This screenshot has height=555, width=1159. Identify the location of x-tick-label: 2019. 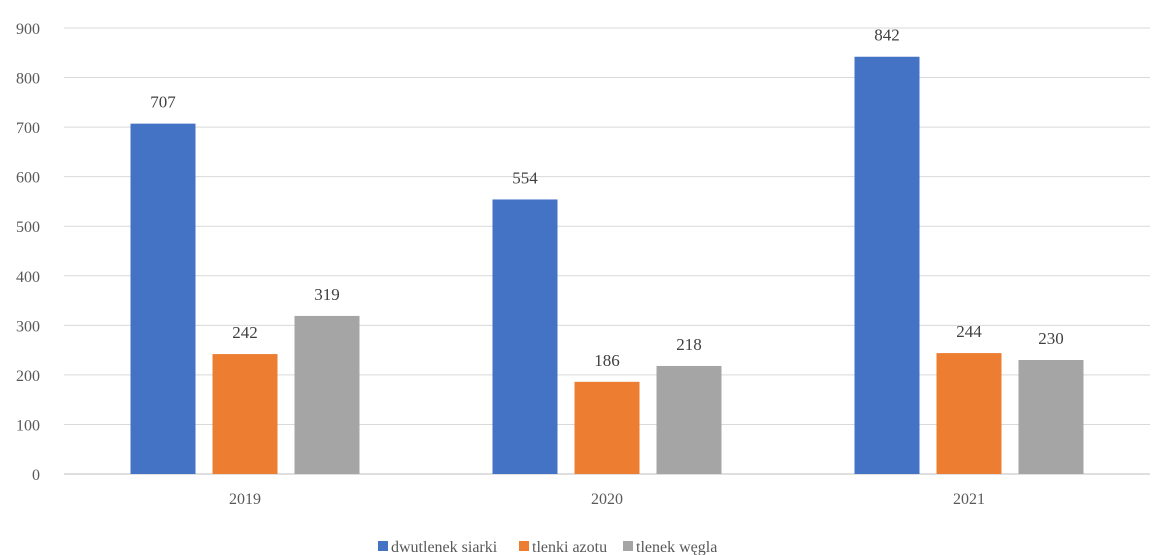
(245, 499).